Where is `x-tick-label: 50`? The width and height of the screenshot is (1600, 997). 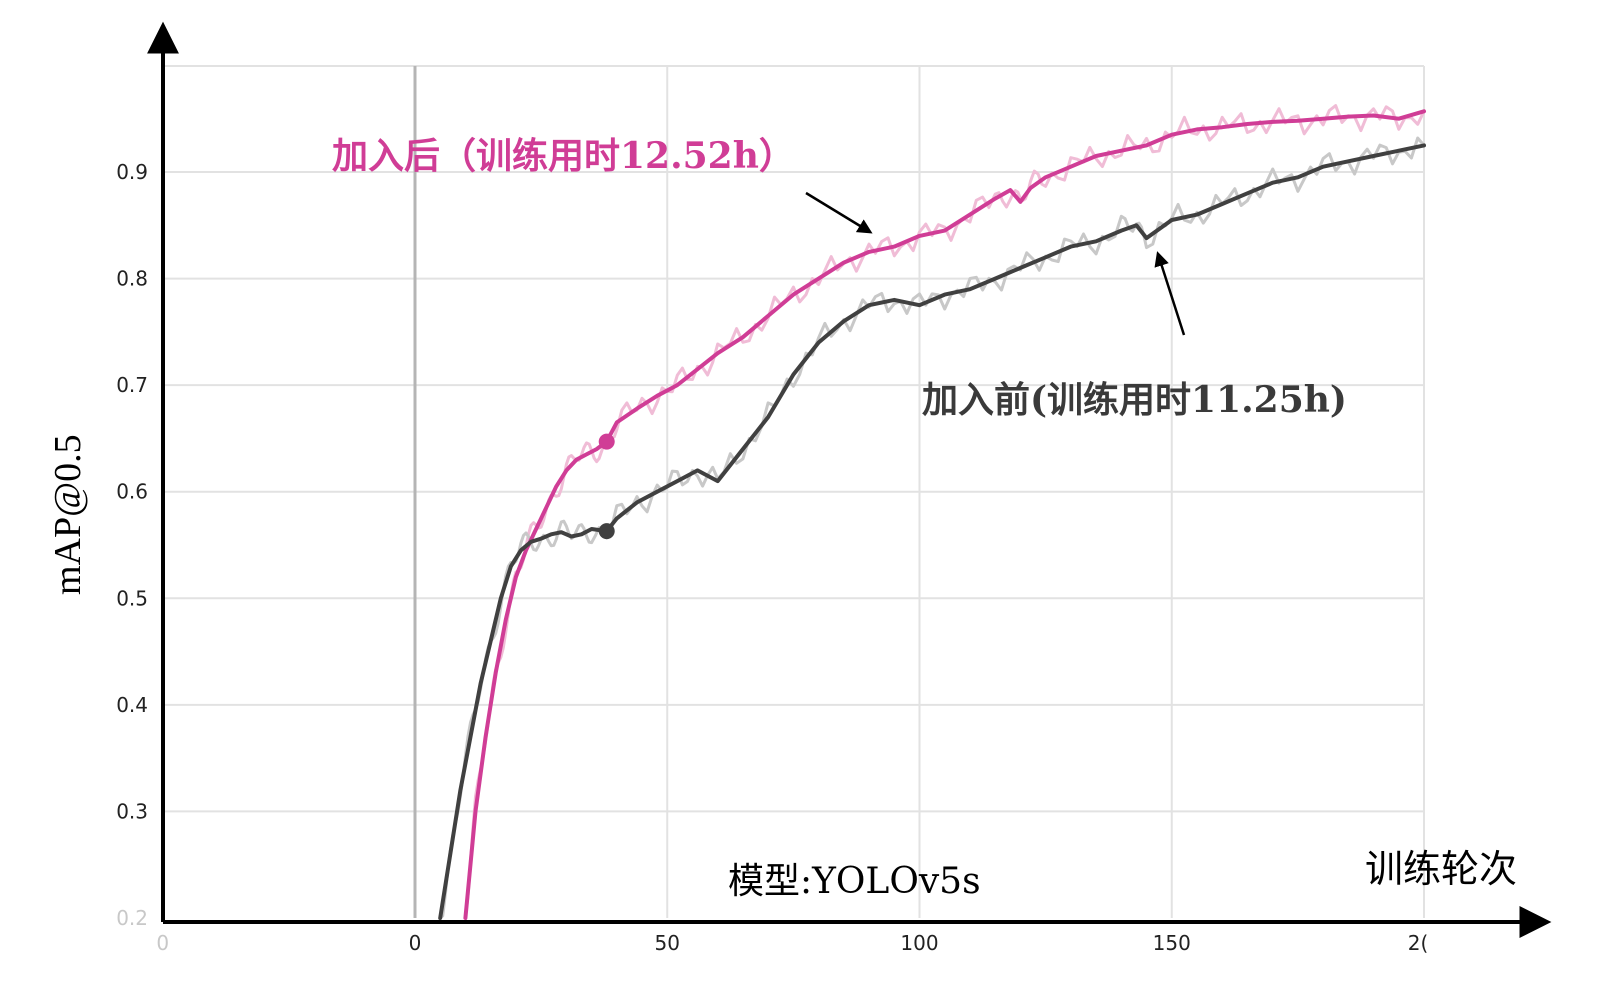 x-tick-label: 50 is located at coordinates (667, 943).